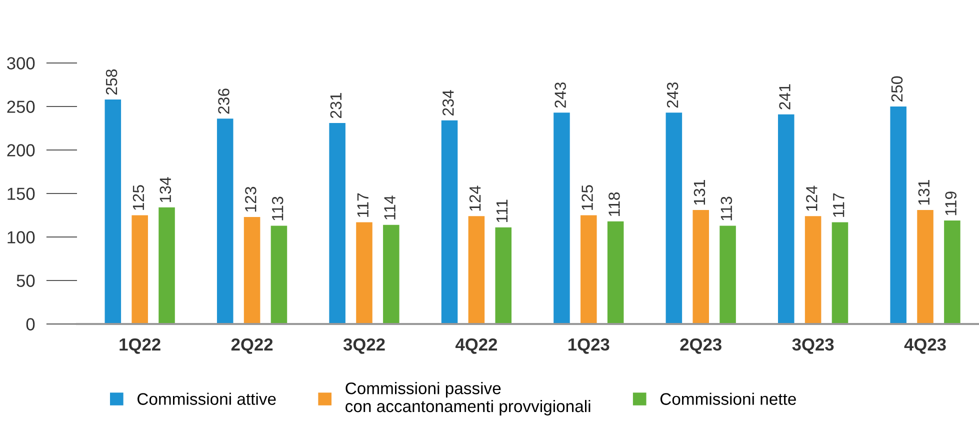 This screenshot has width=979, height=423. What do you see at coordinates (112, 82) in the screenshot?
I see `data-label: 258` at bounding box center [112, 82].